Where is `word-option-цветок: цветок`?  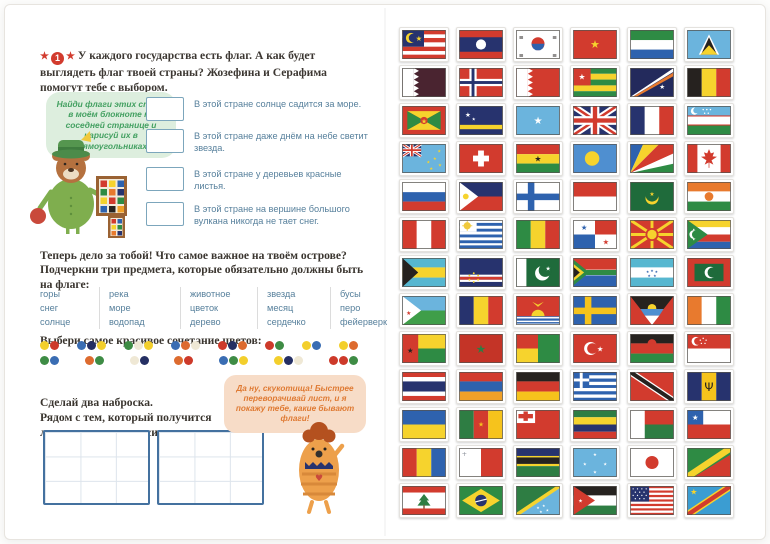 word-option-цветок: цветок is located at coordinates (204, 308).